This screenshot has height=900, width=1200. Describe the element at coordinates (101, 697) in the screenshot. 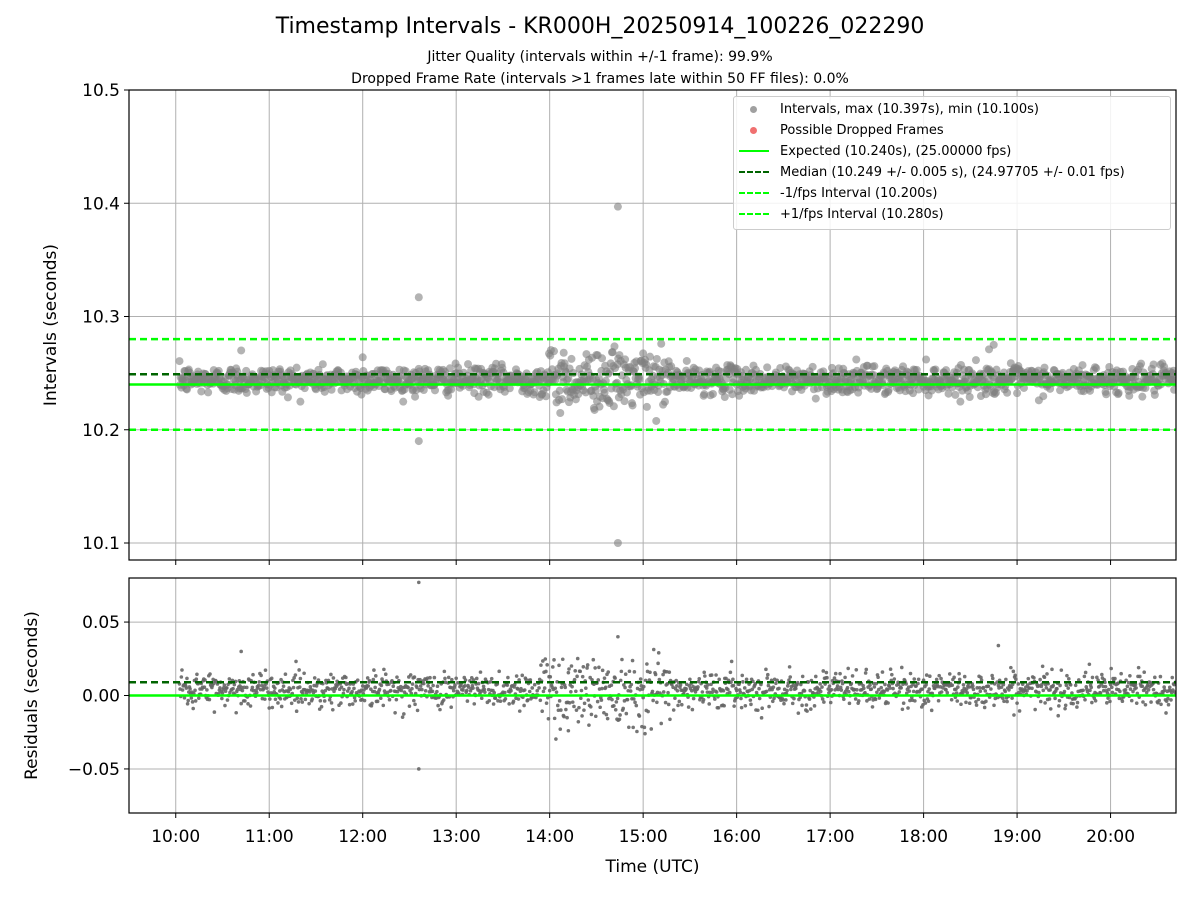

I see `y-tick-label: 0.00` at that location.